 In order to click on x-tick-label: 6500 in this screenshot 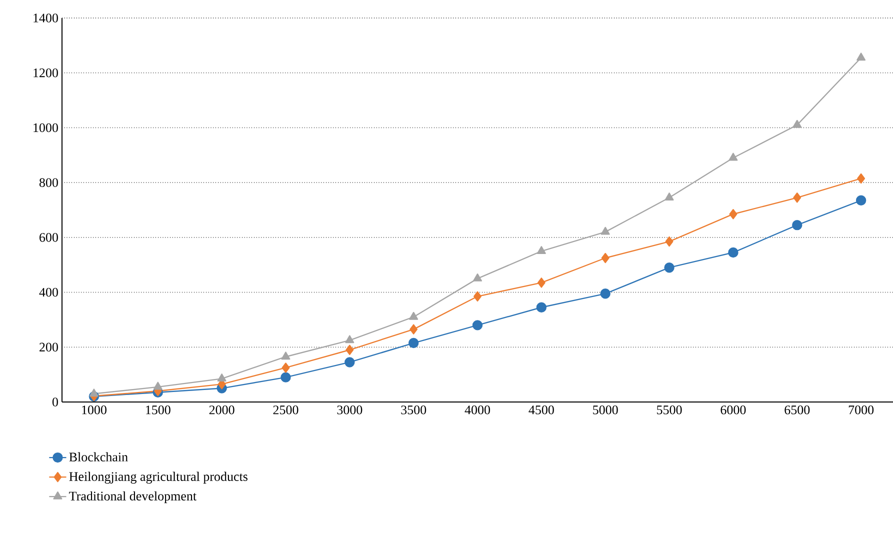, I will do `click(797, 410)`.